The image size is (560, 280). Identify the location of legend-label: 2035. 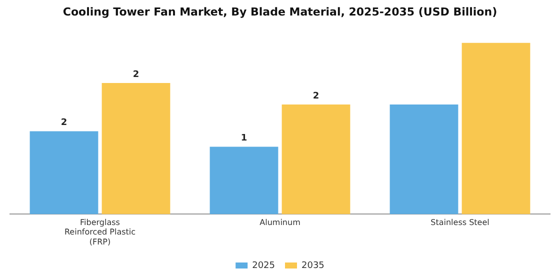
(313, 265).